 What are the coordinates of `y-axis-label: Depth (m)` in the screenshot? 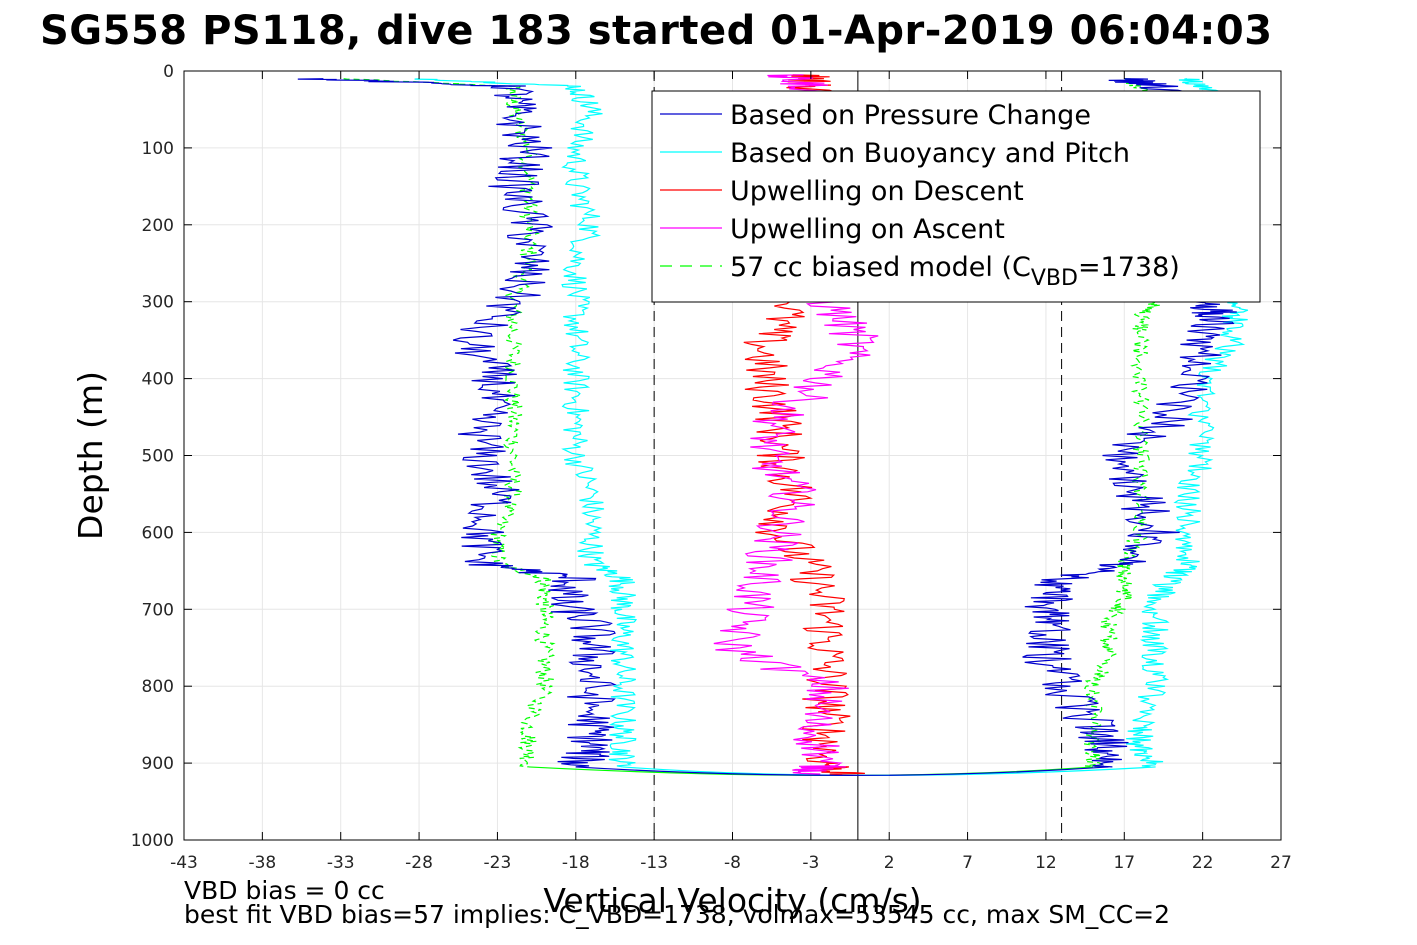 It's located at (90, 455).